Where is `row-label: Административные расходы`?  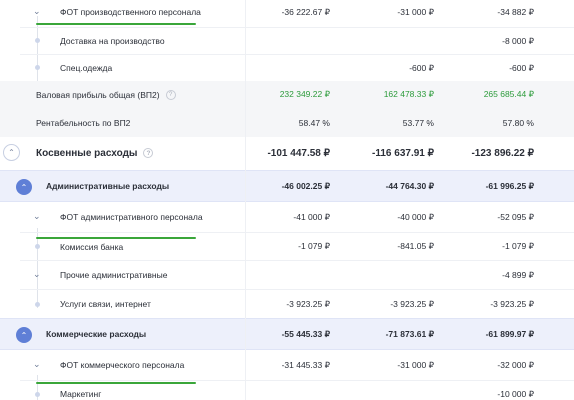 row-label: Административные расходы is located at coordinates (108, 186).